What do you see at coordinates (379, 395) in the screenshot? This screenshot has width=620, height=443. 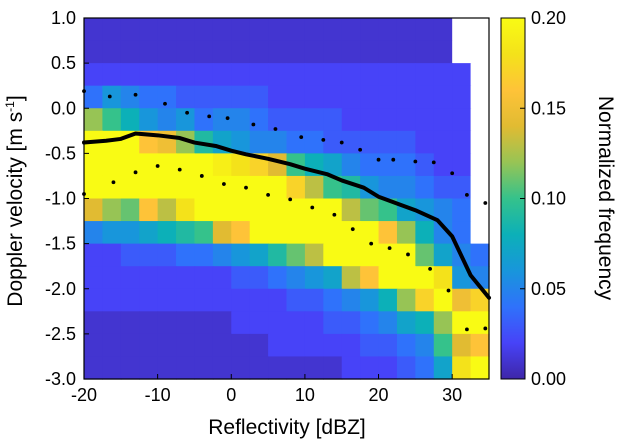 I see `x-tick-label: 20` at bounding box center [379, 395].